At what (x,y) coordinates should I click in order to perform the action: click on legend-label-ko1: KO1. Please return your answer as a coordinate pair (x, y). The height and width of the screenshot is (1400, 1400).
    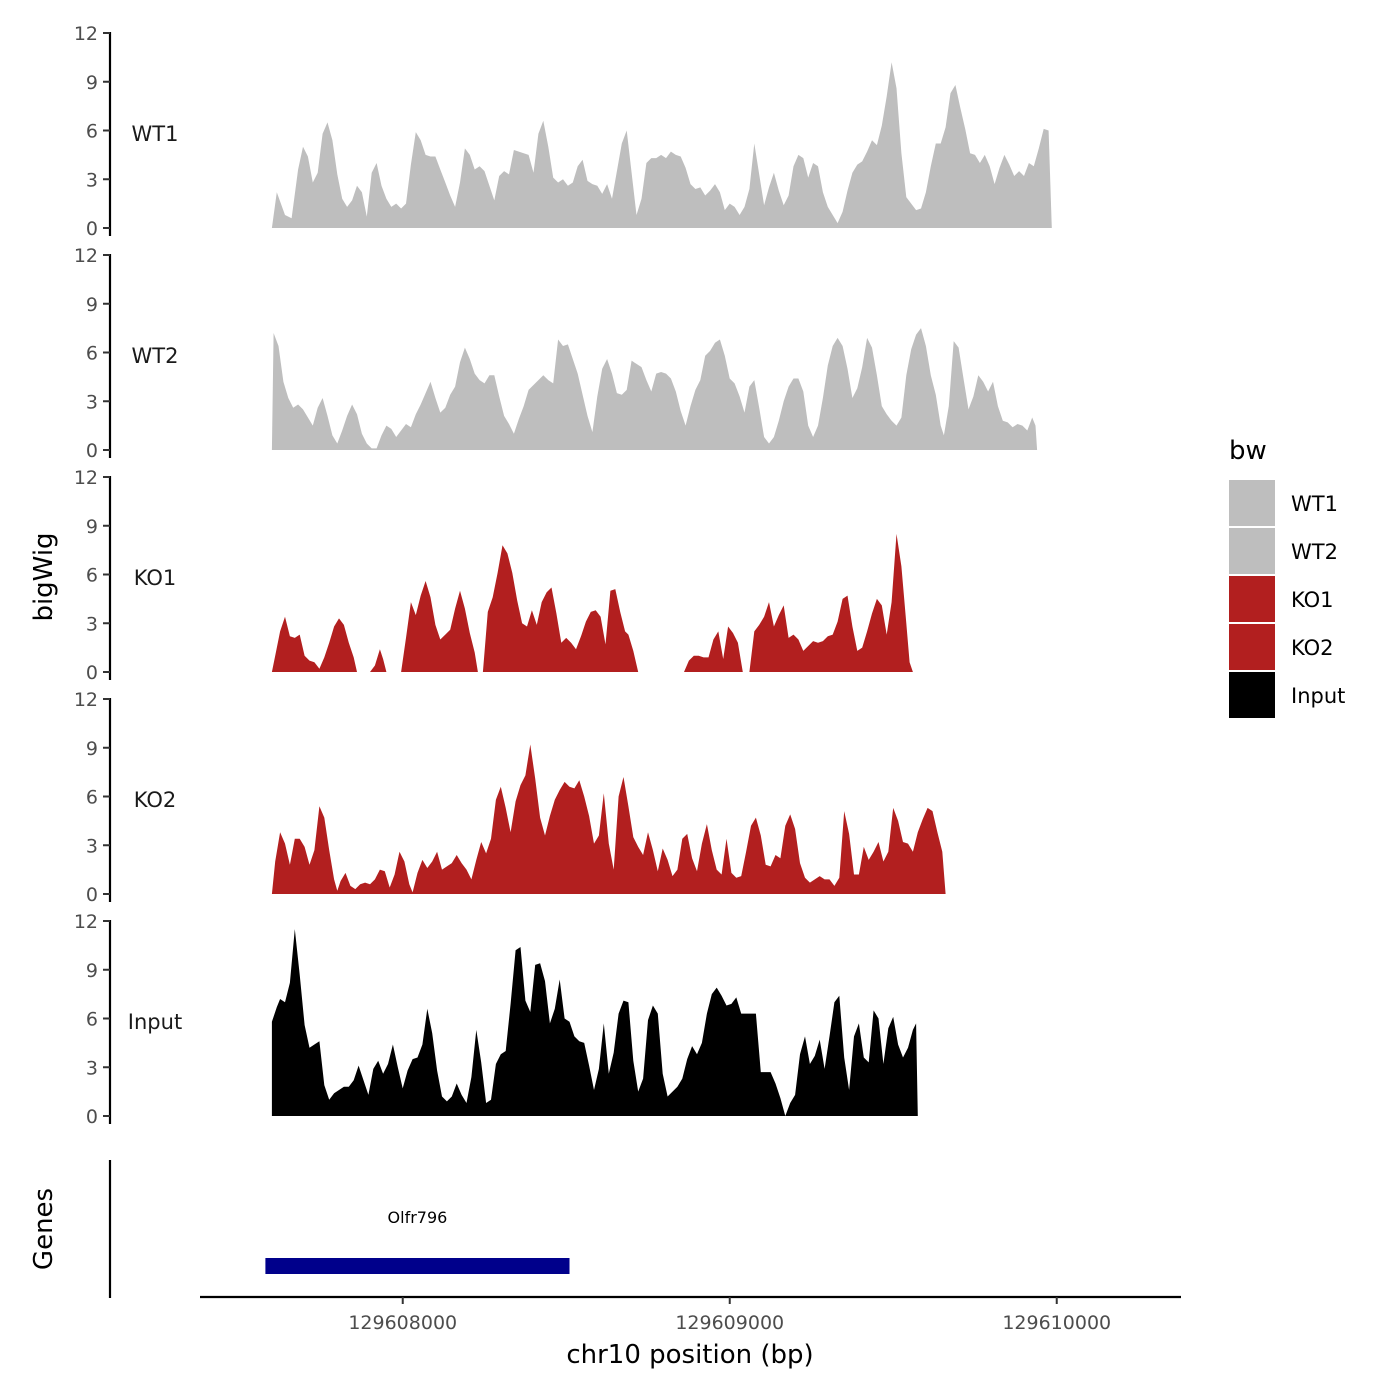
    Looking at the image, I should click on (1312, 600).